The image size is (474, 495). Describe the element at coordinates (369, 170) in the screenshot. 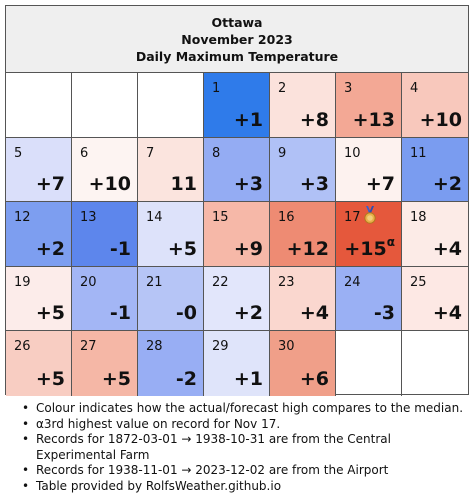

I see `day-cell: 10 +7` at that location.